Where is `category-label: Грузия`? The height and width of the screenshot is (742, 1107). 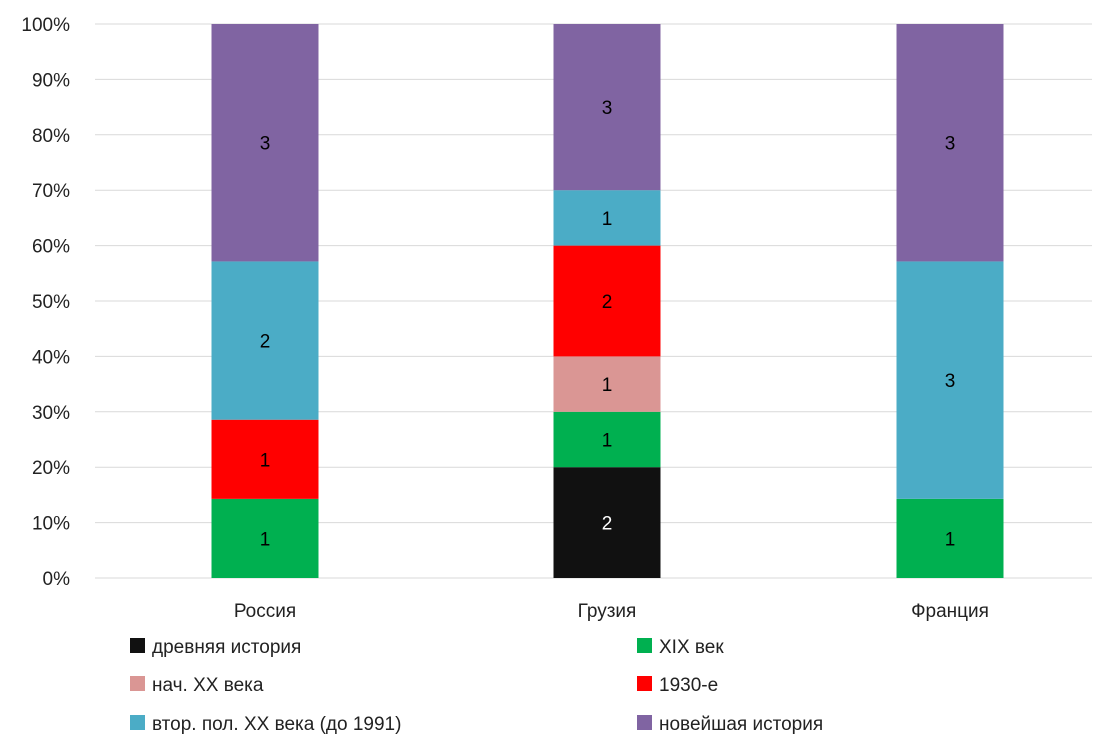 category-label: Грузия is located at coordinates (607, 611).